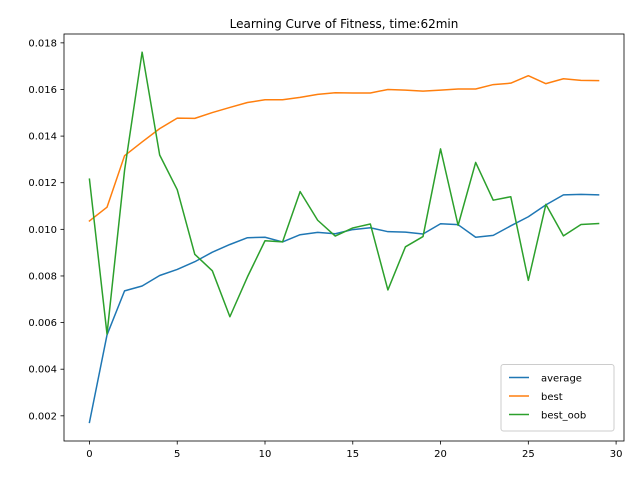 Image resolution: width=640 pixels, height=480 pixels. Describe the element at coordinates (561, 379) in the screenshot. I see `legend-label: average` at that location.